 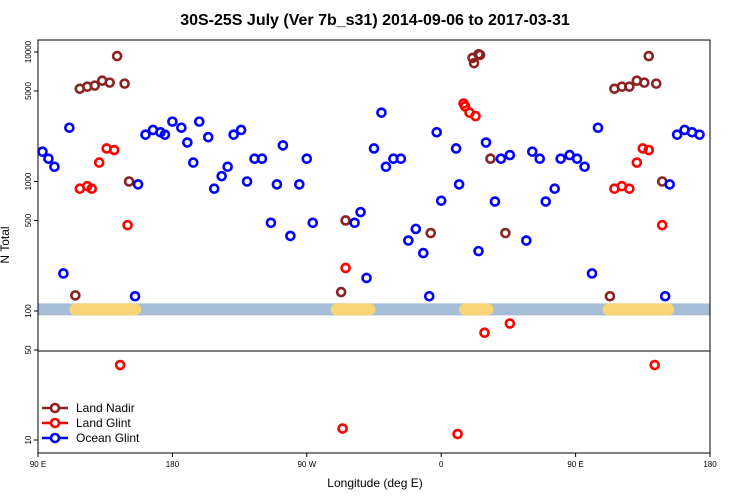 What do you see at coordinates (441, 464) in the screenshot?
I see `x-tick-label: 0` at bounding box center [441, 464].